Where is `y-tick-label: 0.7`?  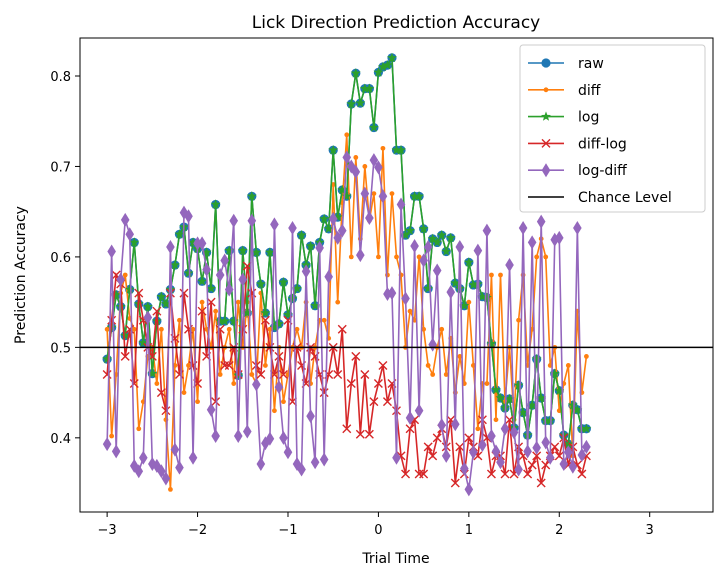
y-tick-label: 0.7 is located at coordinates (60, 167).